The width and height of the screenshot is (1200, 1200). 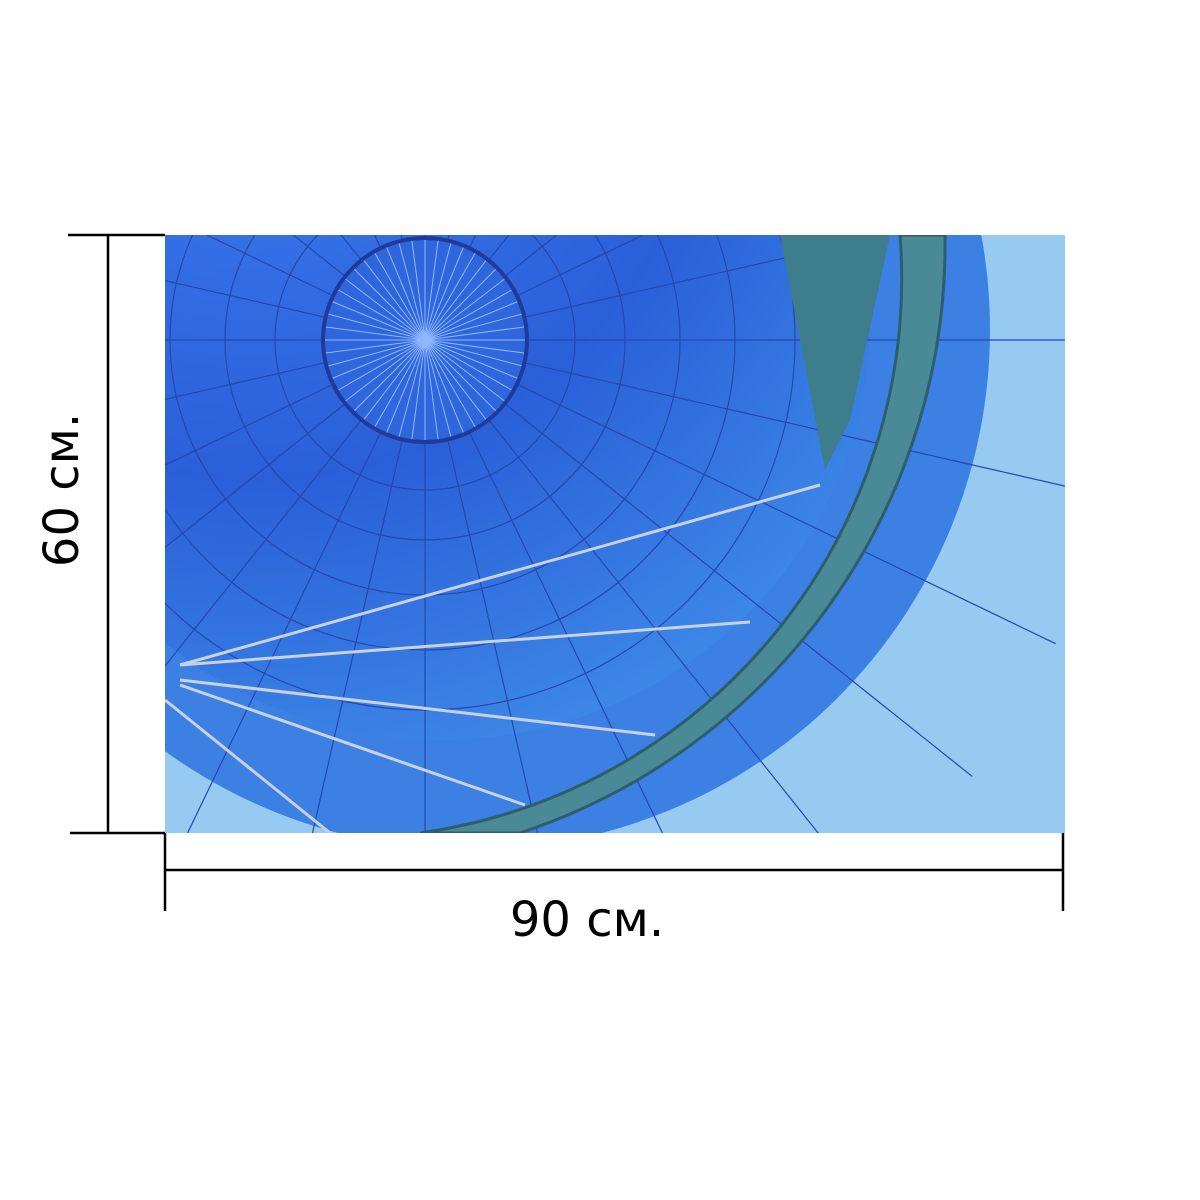 What do you see at coordinates (587, 920) in the screenshot?
I see `width-label: 90 см.` at bounding box center [587, 920].